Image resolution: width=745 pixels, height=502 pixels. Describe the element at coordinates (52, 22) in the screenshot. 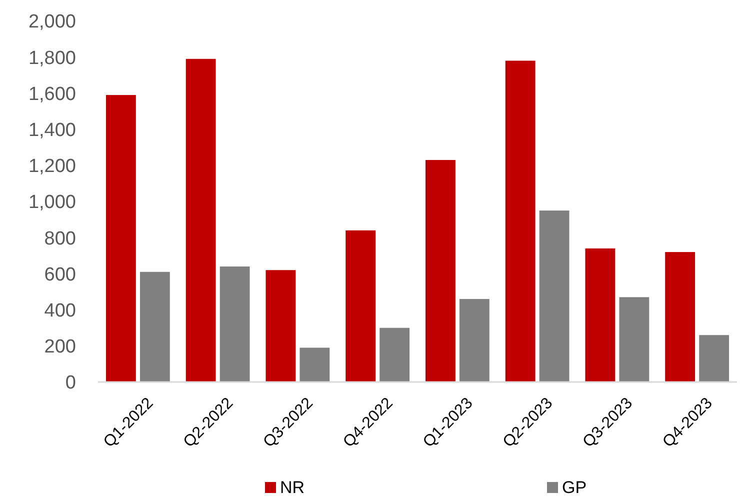

I see `y-tick-label: 2,000` at that location.